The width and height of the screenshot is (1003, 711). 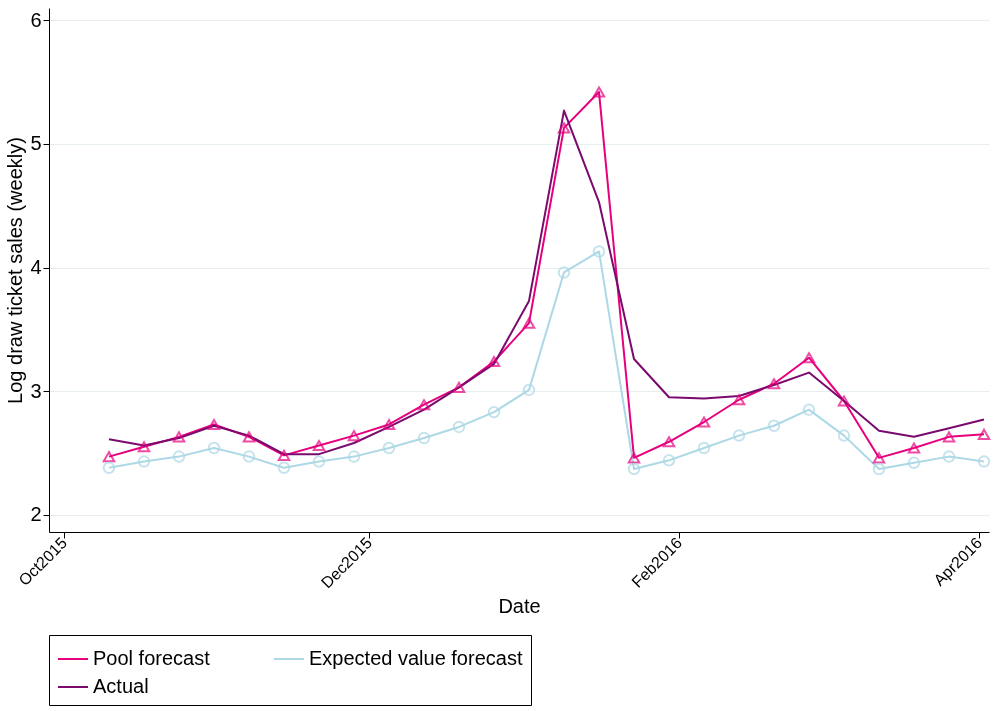 I want to click on y-axis-title: Log draw ticket sales (weekly), so click(x=15, y=270).